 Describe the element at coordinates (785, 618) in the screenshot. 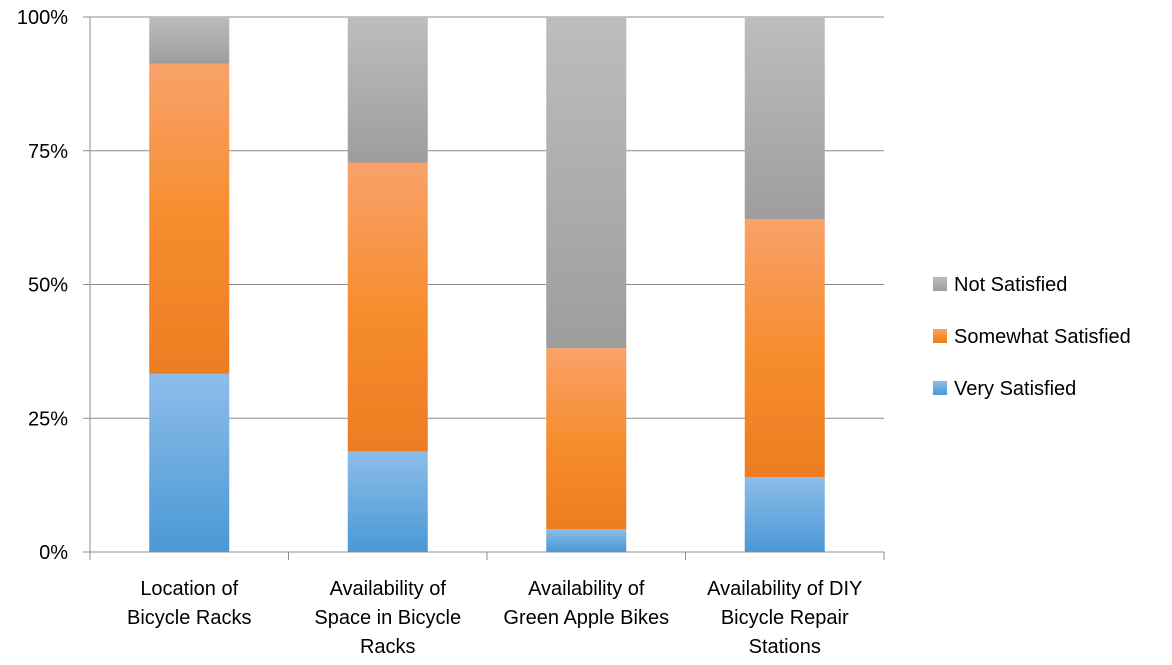

I see `x-category-label: Bicycle Repair` at that location.